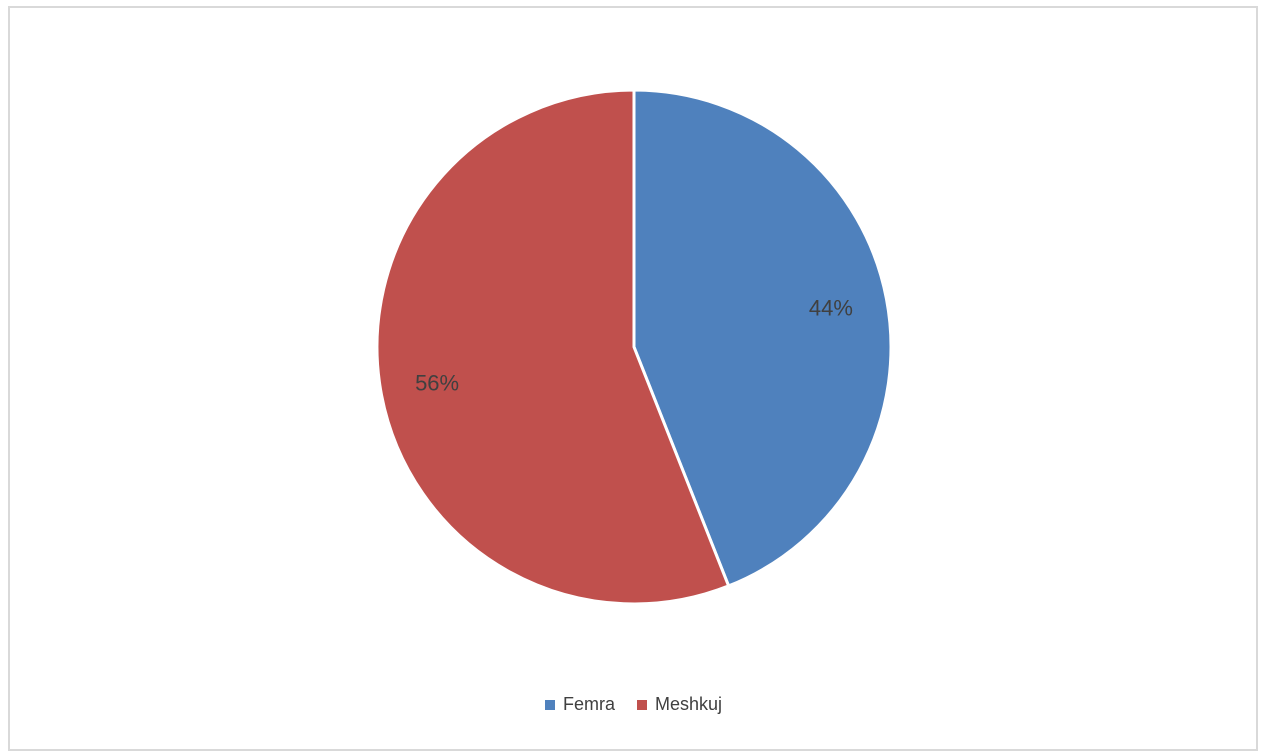 This screenshot has width=1267, height=753. Describe the element at coordinates (831, 307) in the screenshot. I see `slice-label-femra: 44%` at that location.